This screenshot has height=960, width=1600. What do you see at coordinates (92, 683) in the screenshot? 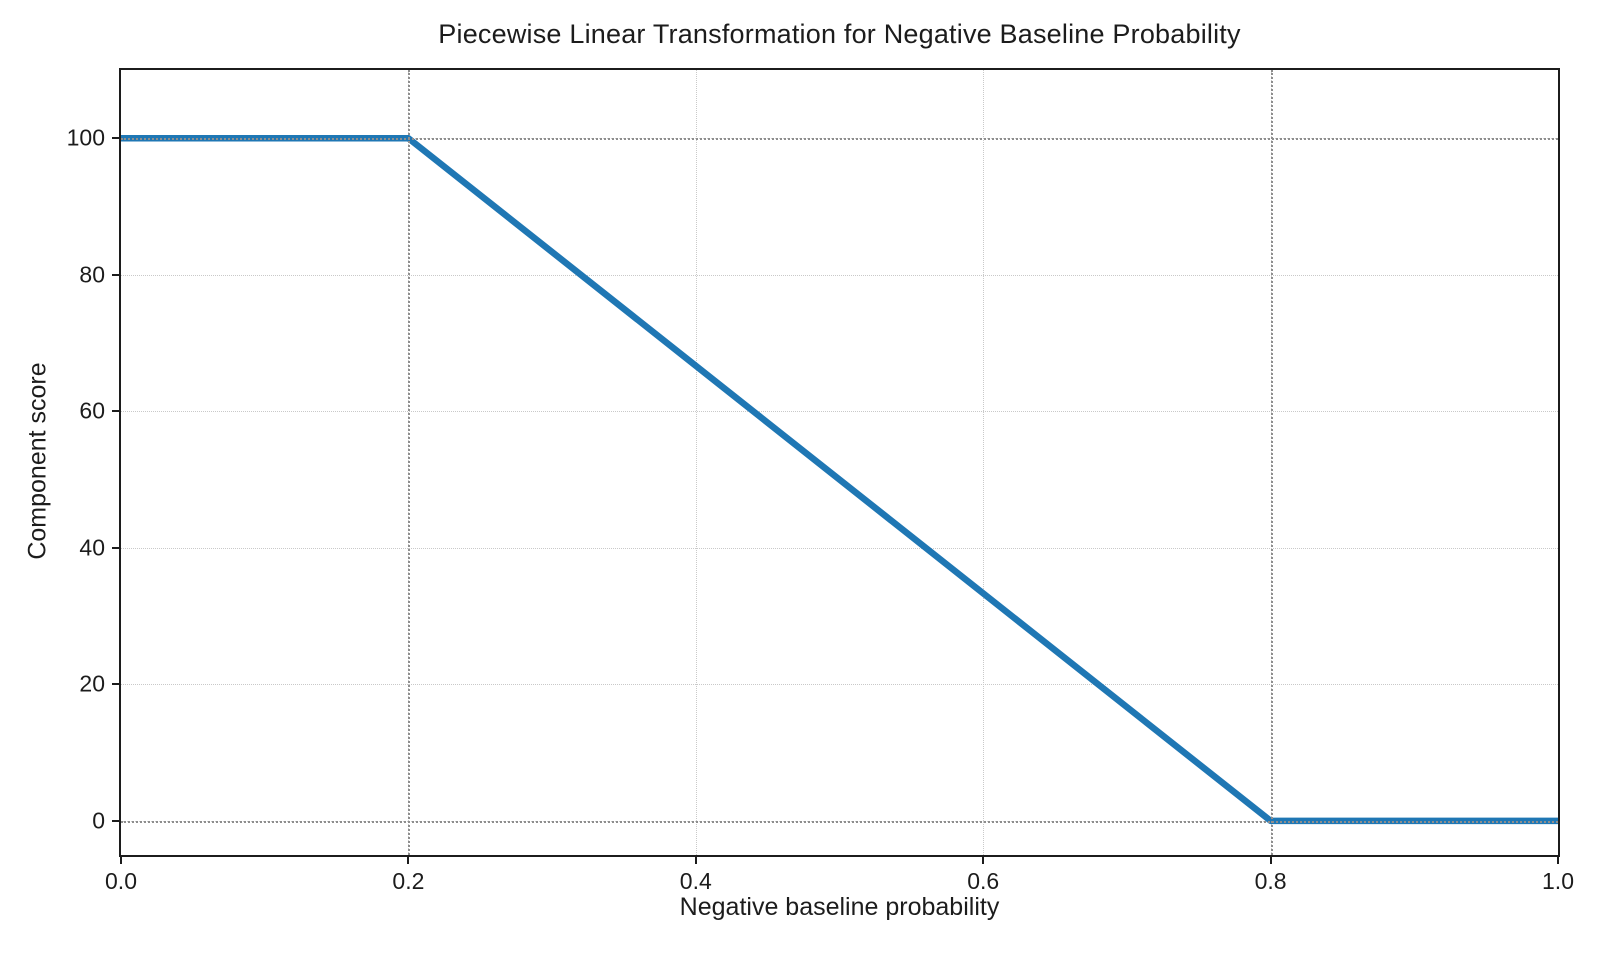
I see `y-tick-label: 20` at bounding box center [92, 683].